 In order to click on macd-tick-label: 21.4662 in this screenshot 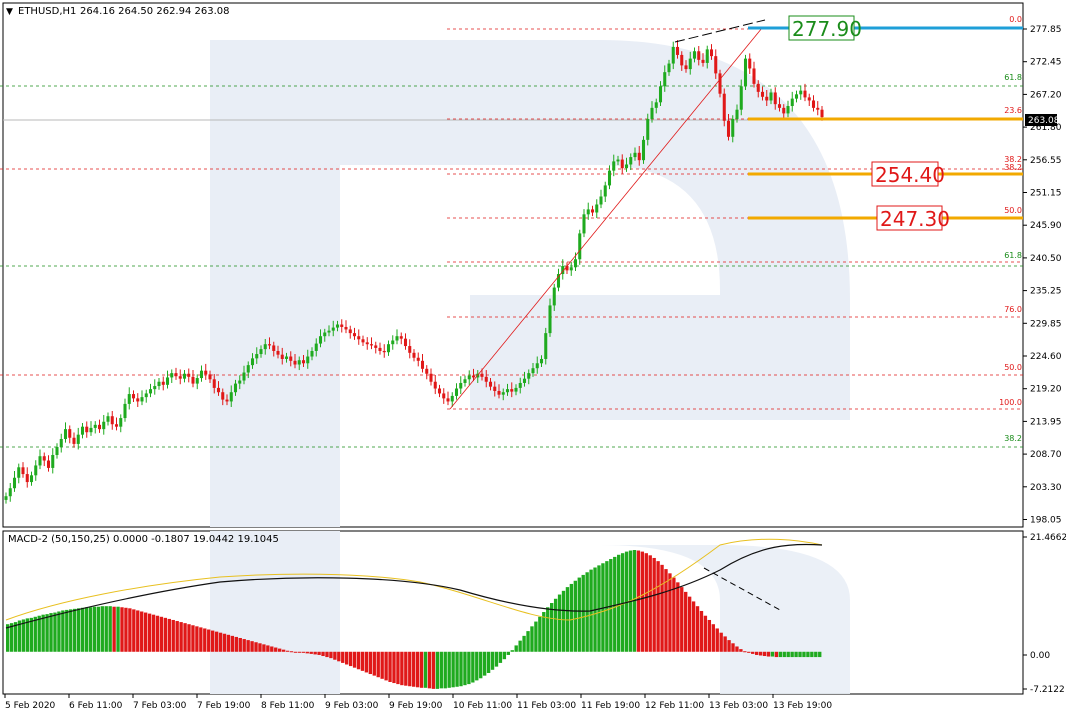, I will do `click(1048, 538)`.